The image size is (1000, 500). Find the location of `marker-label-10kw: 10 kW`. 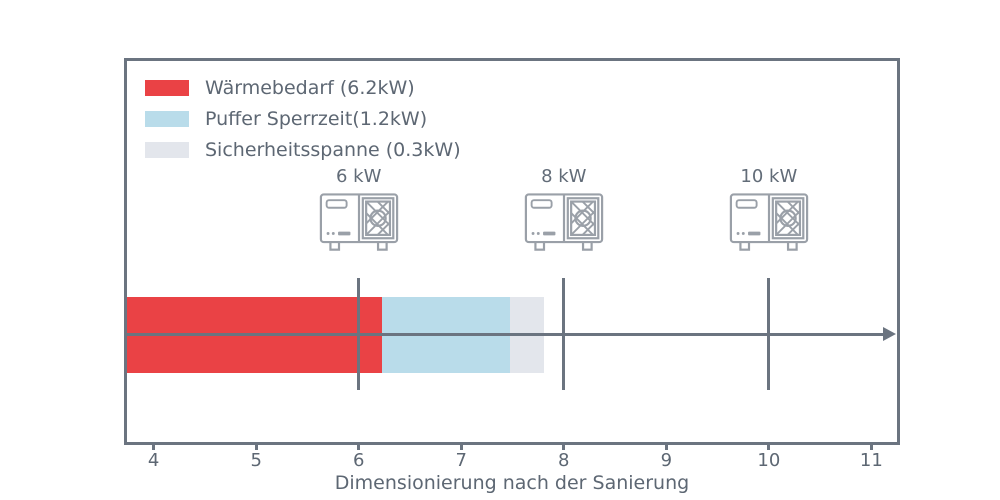

marker-label-10kw: 10 kW is located at coordinates (769, 176).